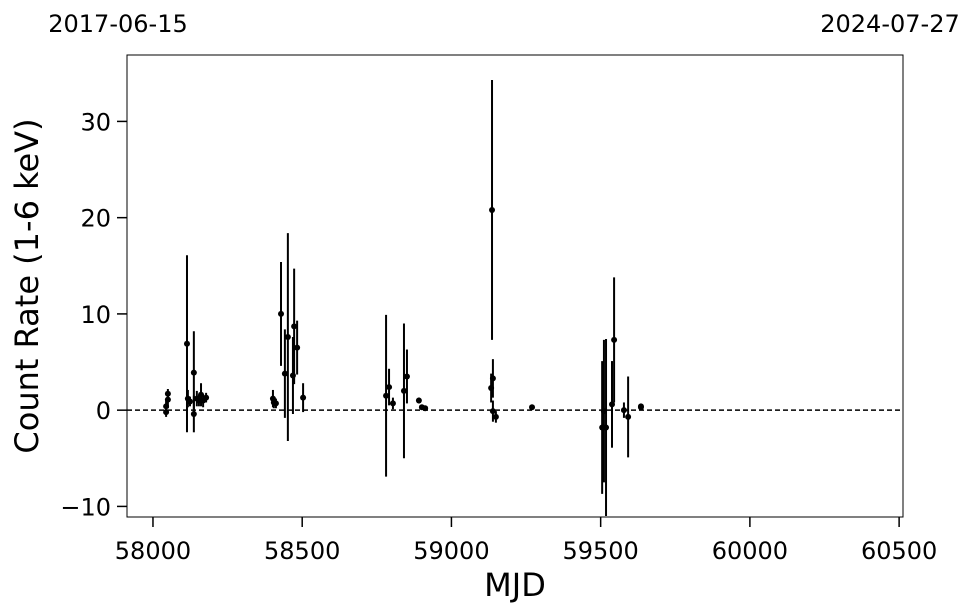 This screenshot has height=613, width=980. Describe the element at coordinates (95, 219) in the screenshot. I see `y-tick-label: 20` at that location.